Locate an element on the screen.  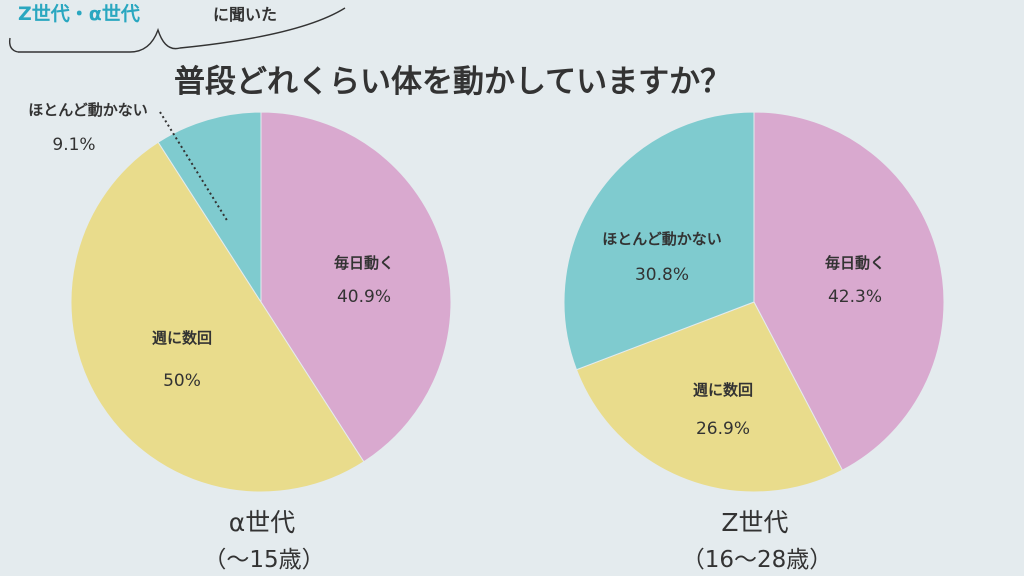
group-sub-alpha: （〜15歳） is located at coordinates (263, 560).